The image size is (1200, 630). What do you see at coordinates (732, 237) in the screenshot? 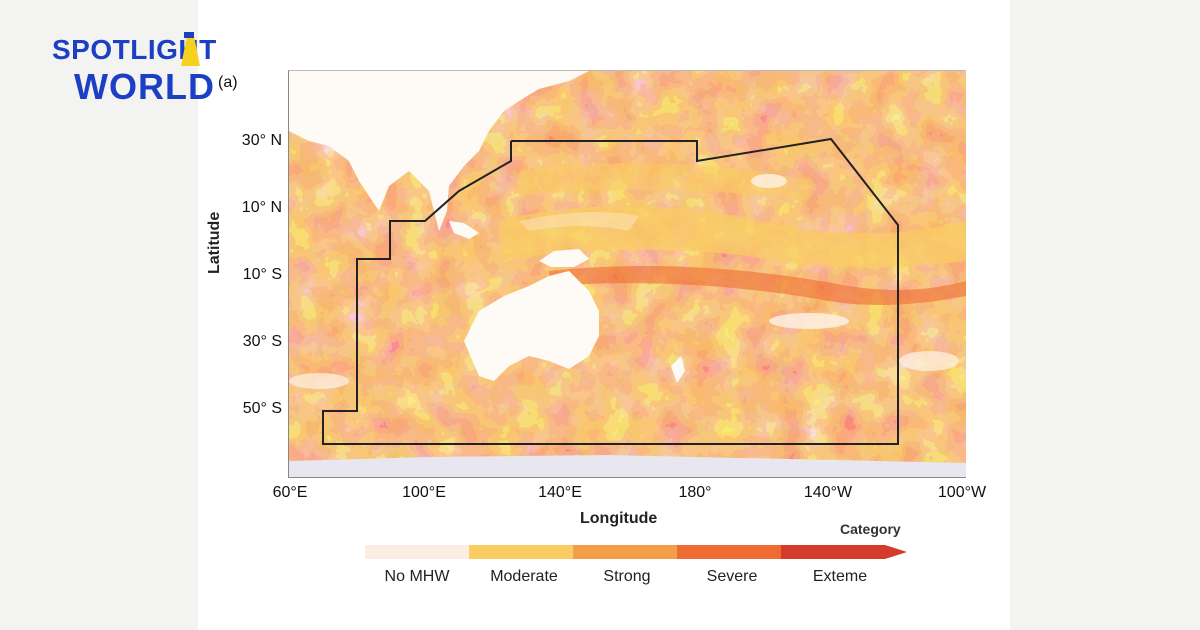
I see `moderate-band` at bounding box center [732, 237].